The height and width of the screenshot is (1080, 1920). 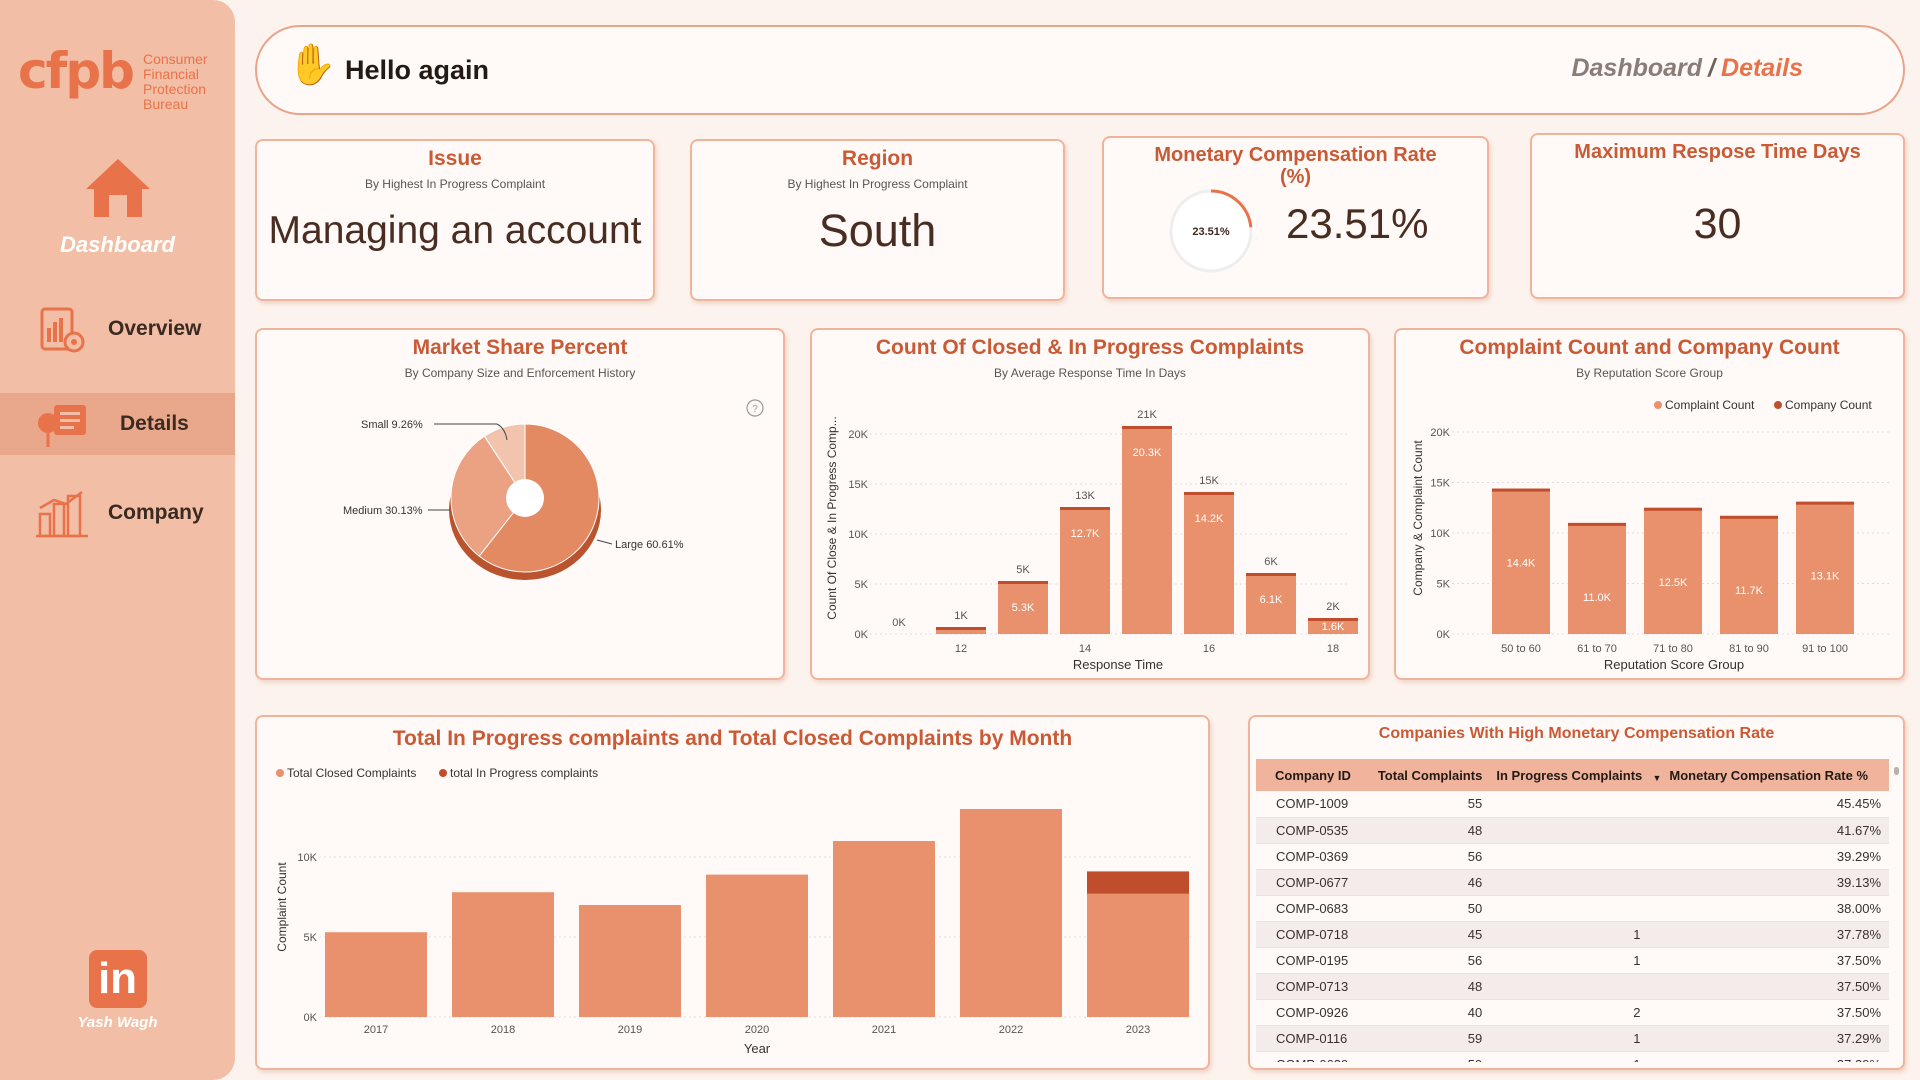 I want to click on x-axis-label: Response Time, so click(x=1118, y=664).